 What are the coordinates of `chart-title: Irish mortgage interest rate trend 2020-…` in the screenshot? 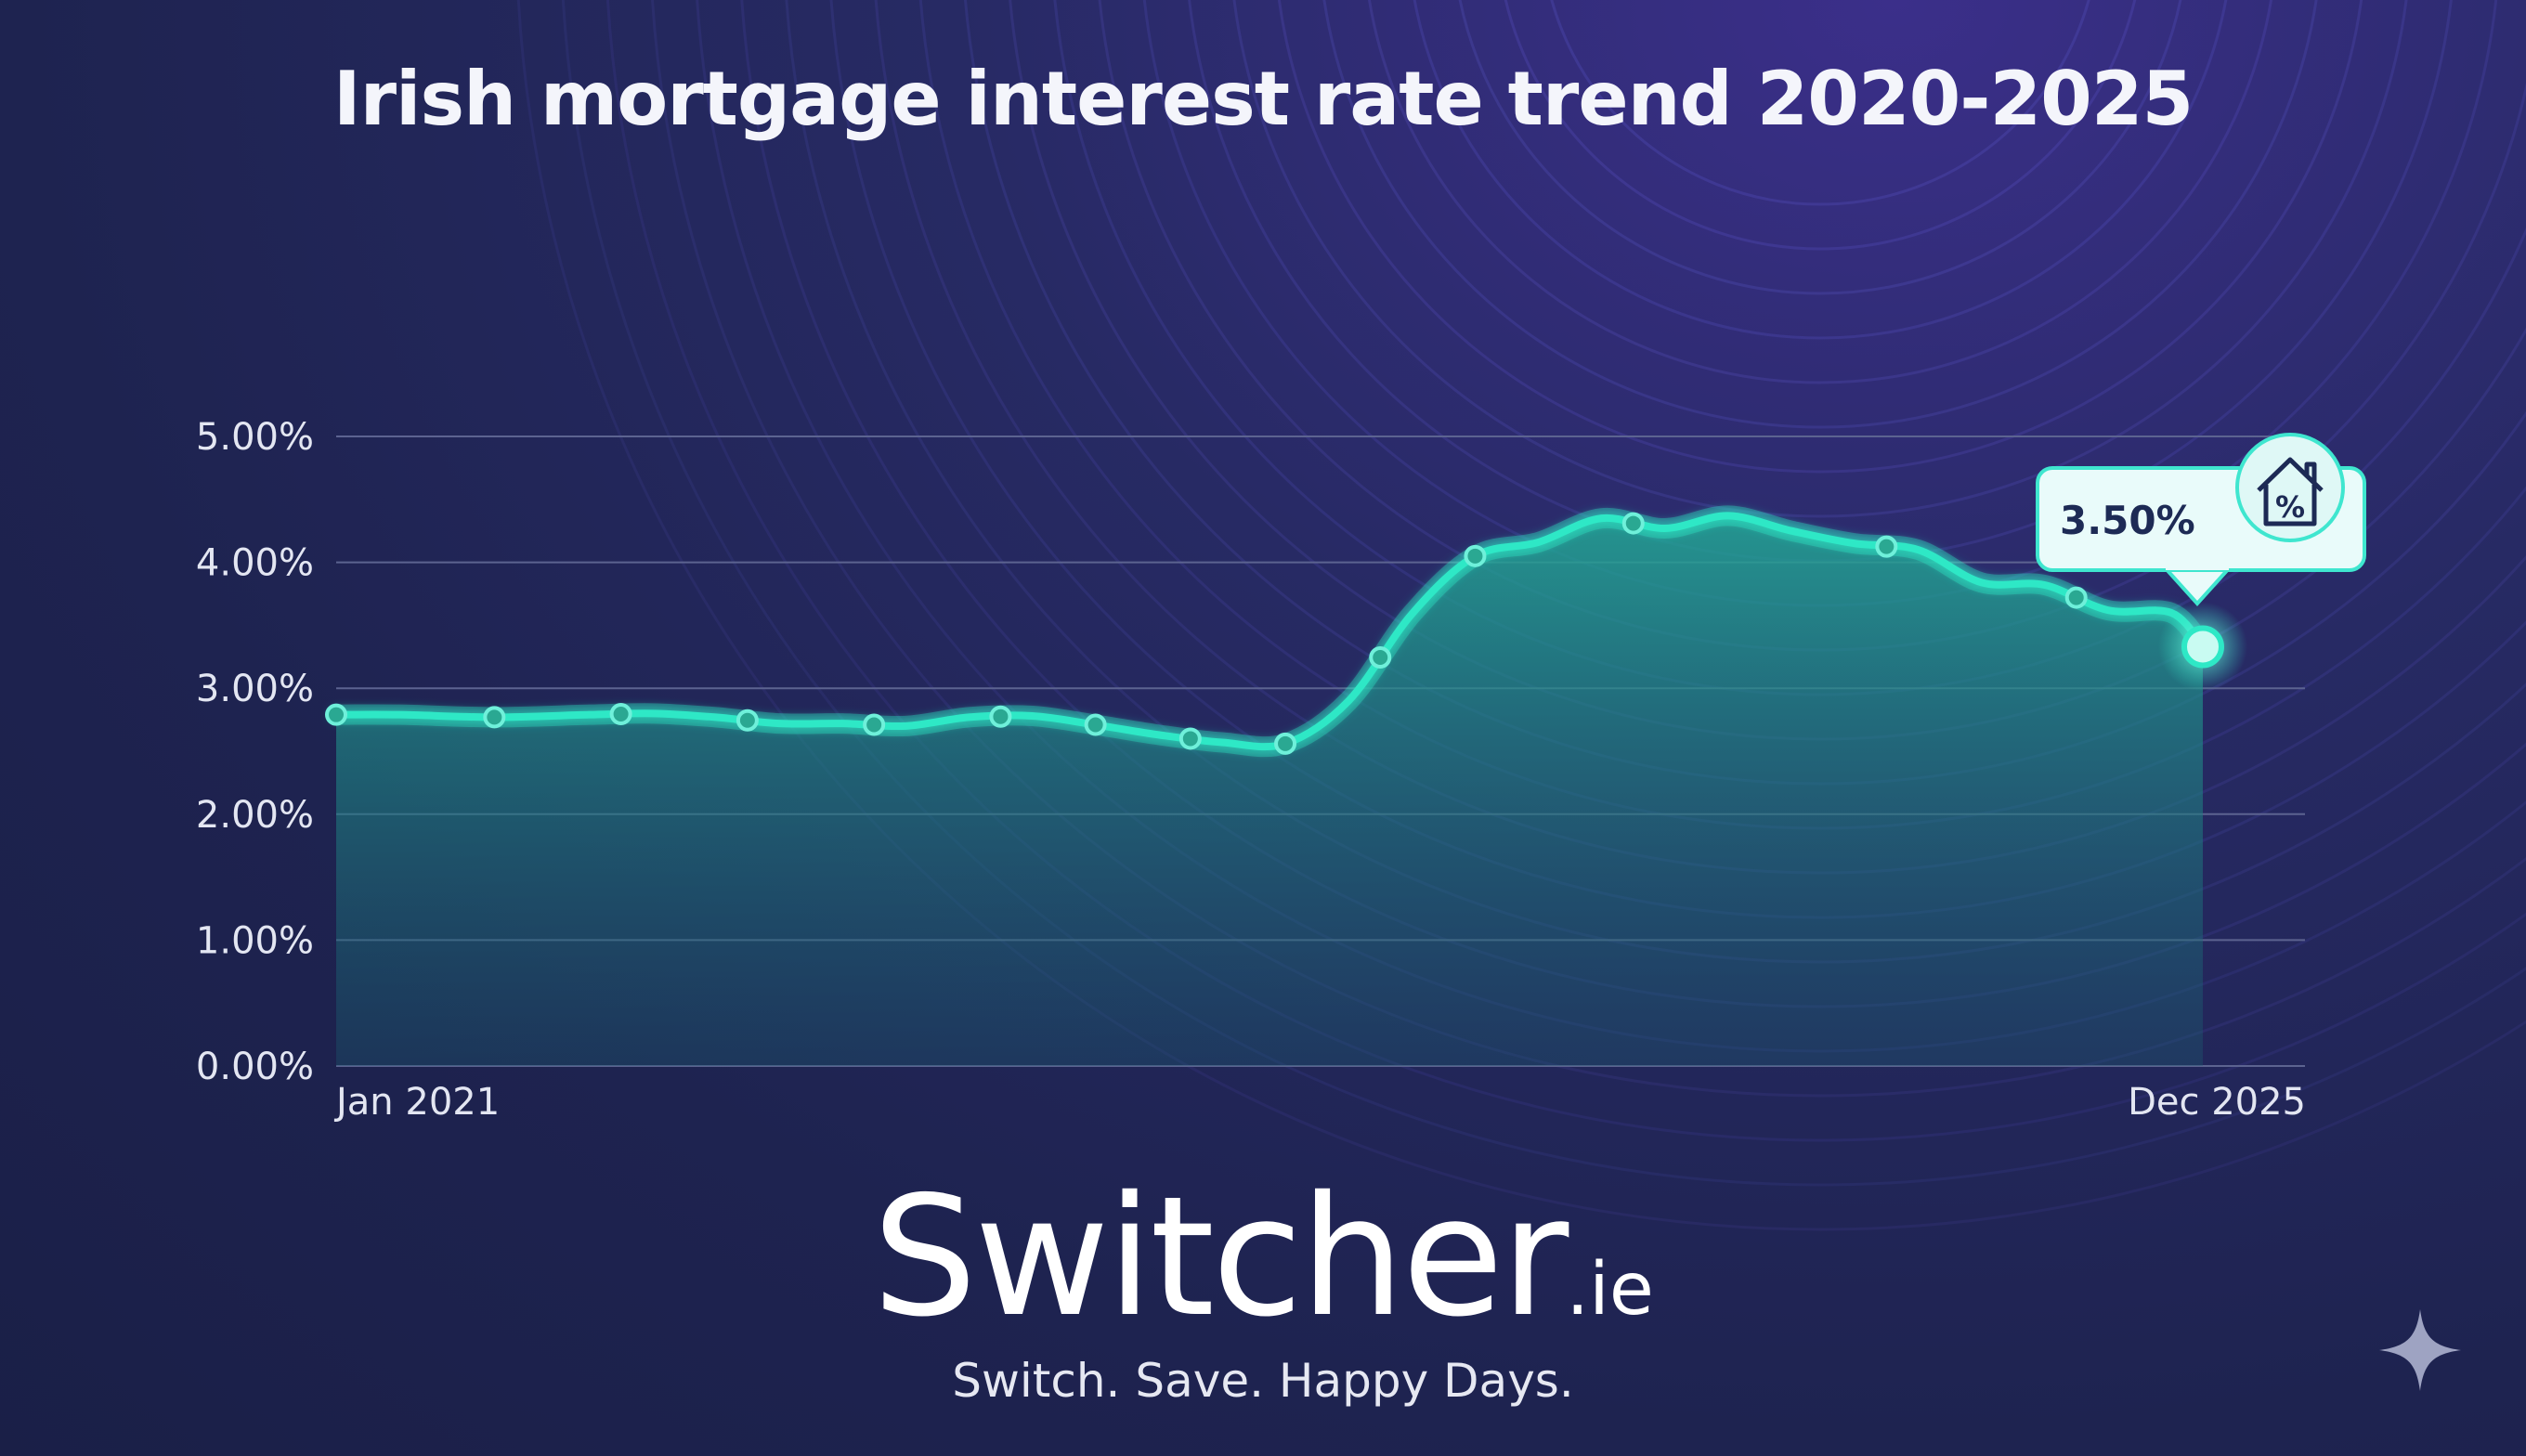 It's located at (1263, 99).